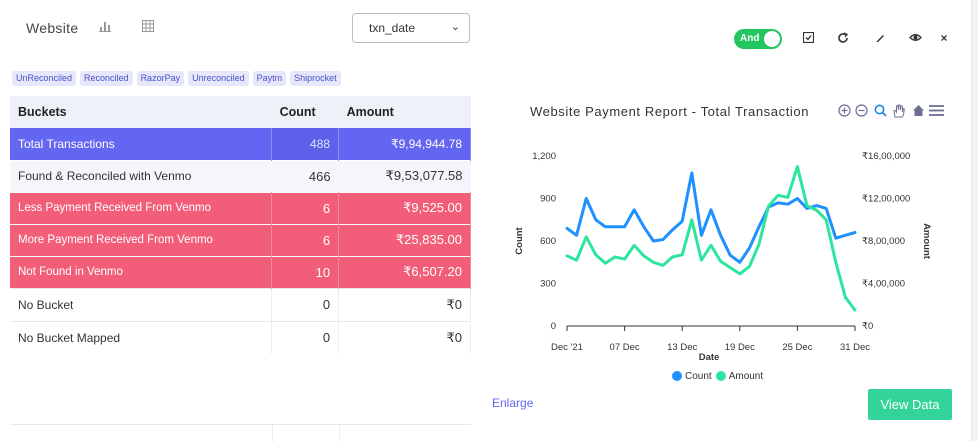  I want to click on table-row: No Bucket Mapped 0 ₹0, so click(240, 337).